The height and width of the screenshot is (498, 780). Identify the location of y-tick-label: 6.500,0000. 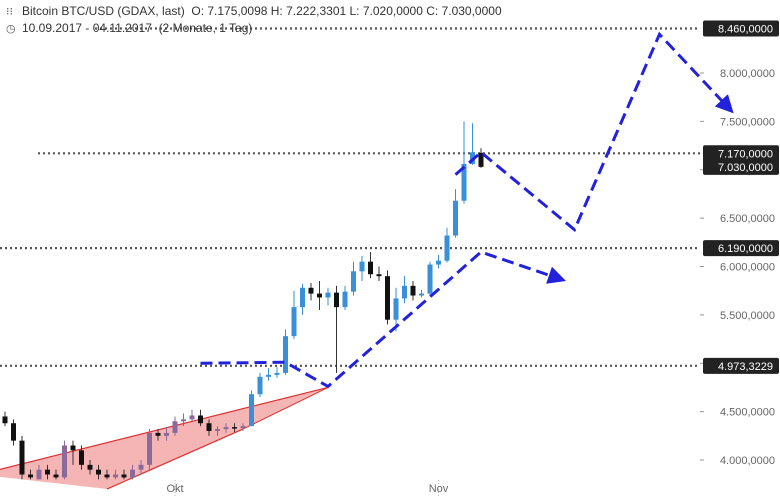
(747, 219).